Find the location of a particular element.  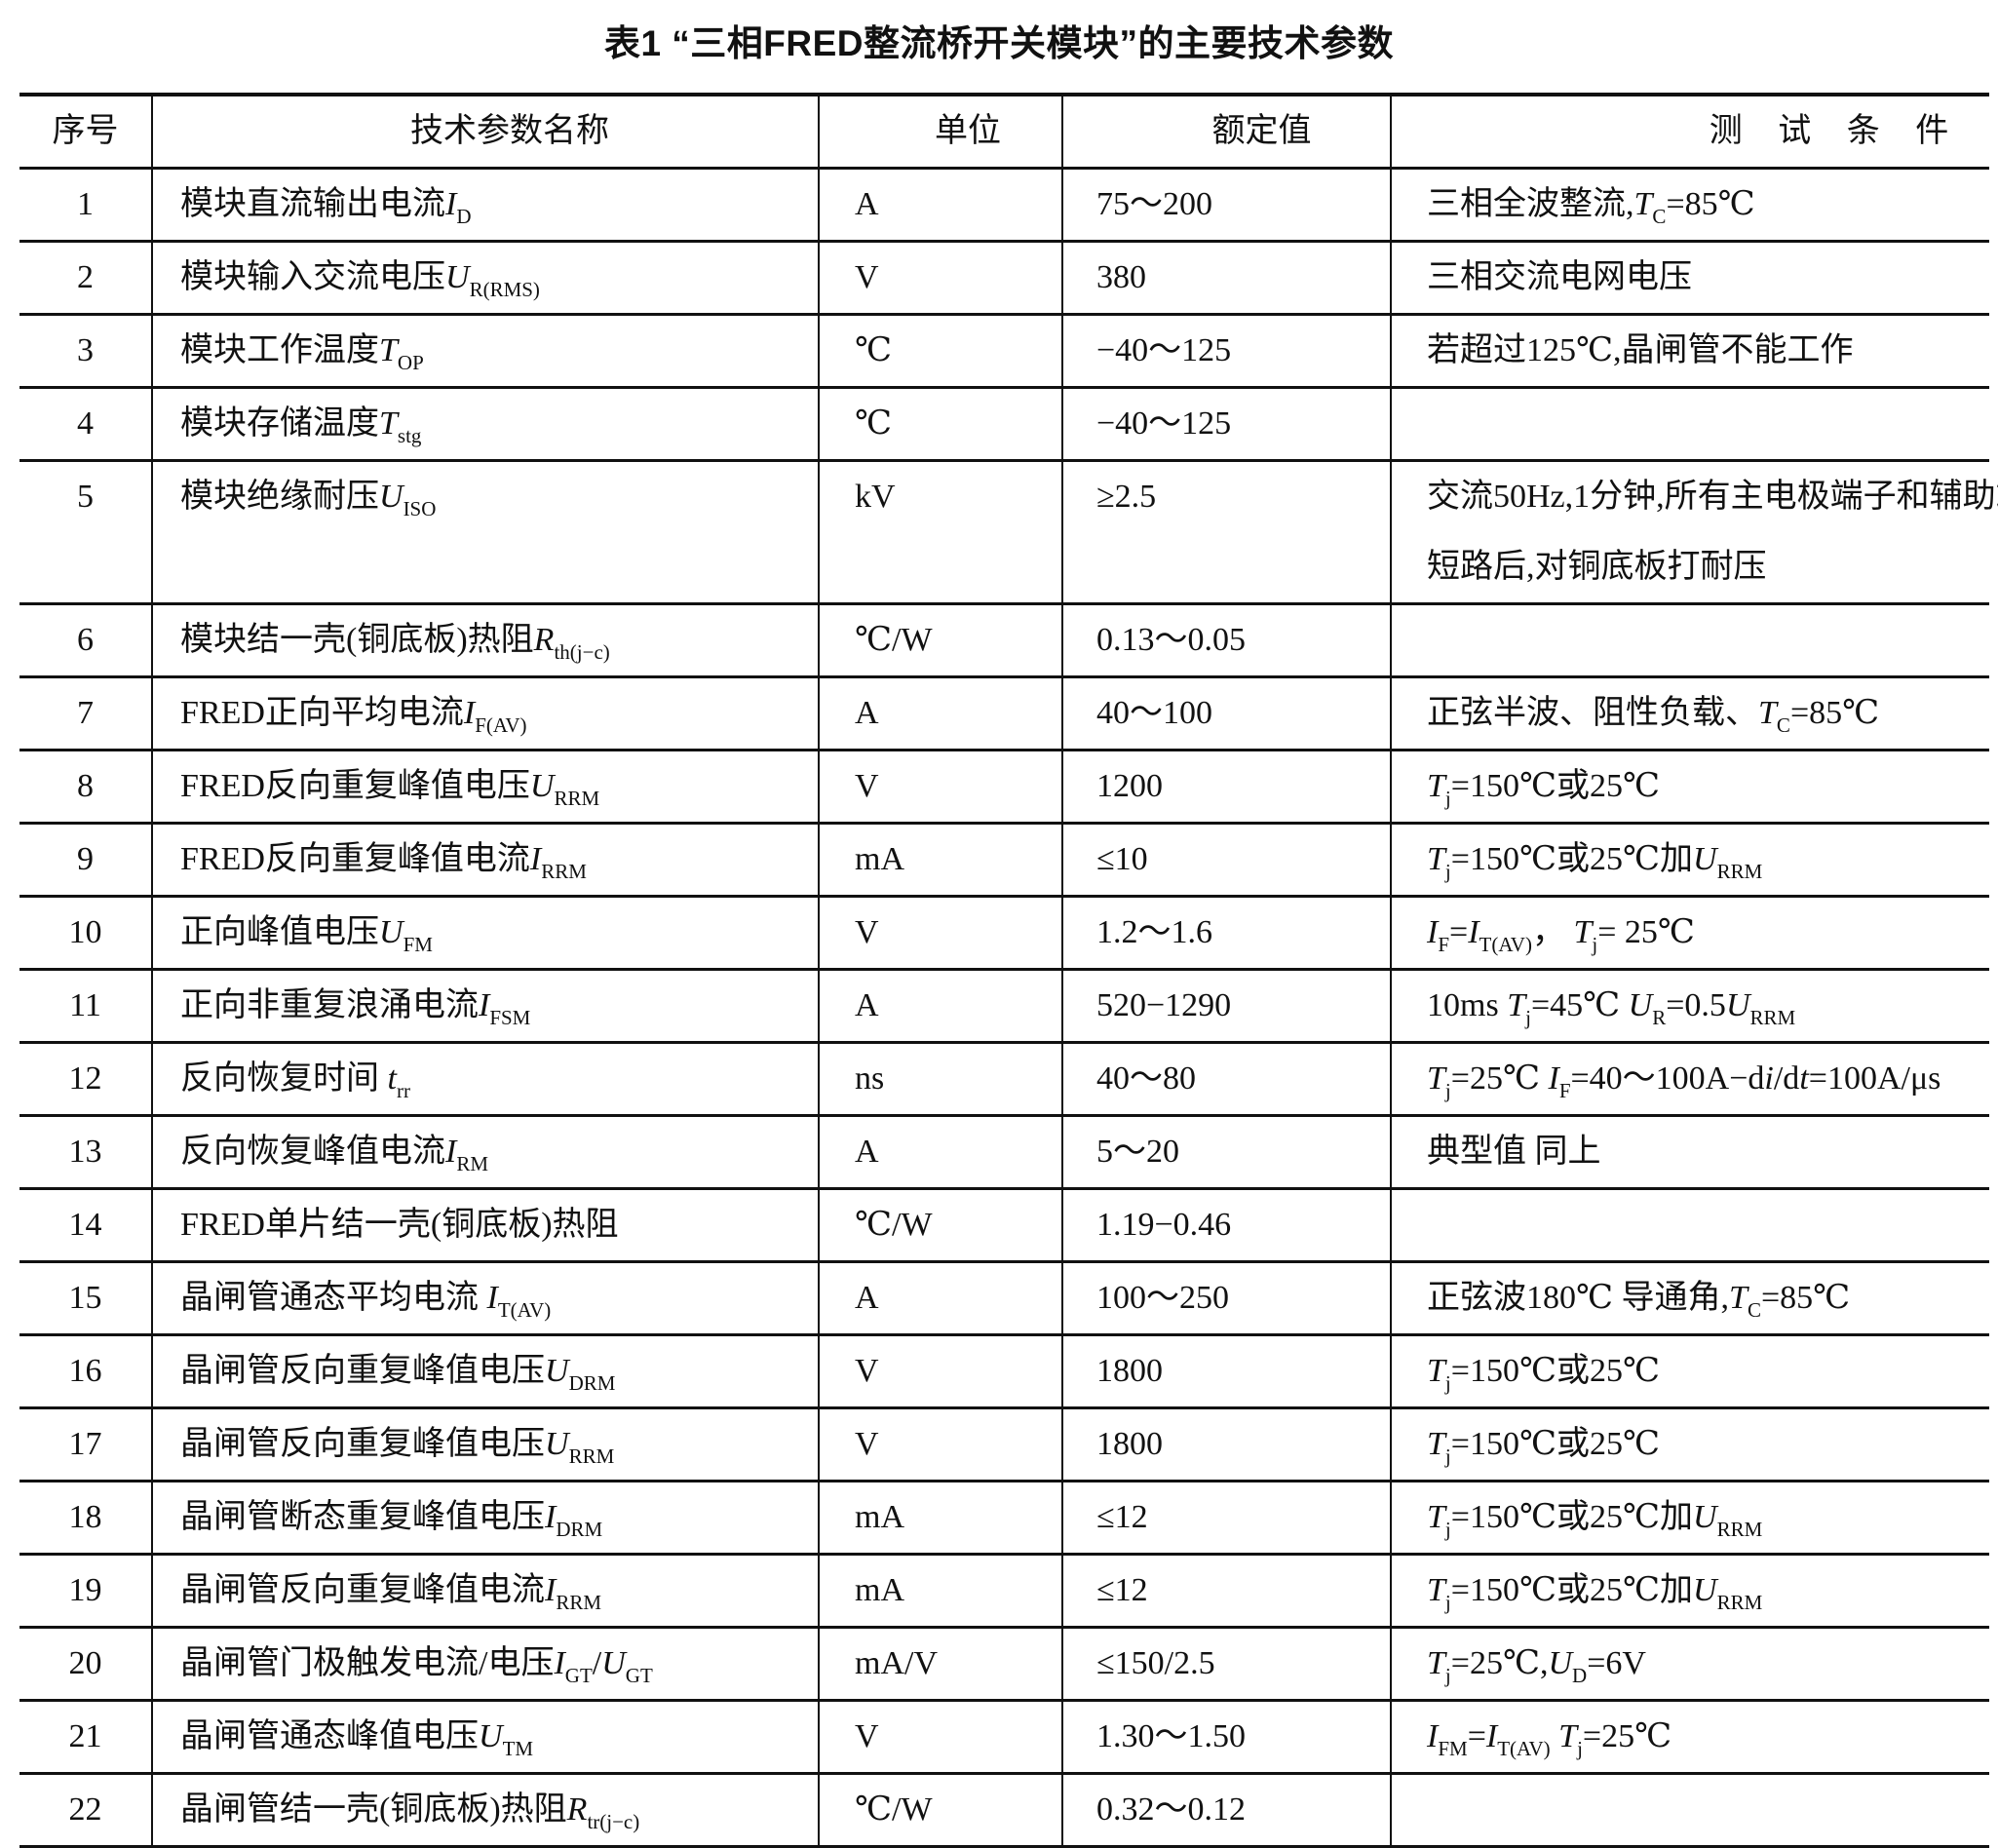

cell-no: 20 is located at coordinates (86, 1664).